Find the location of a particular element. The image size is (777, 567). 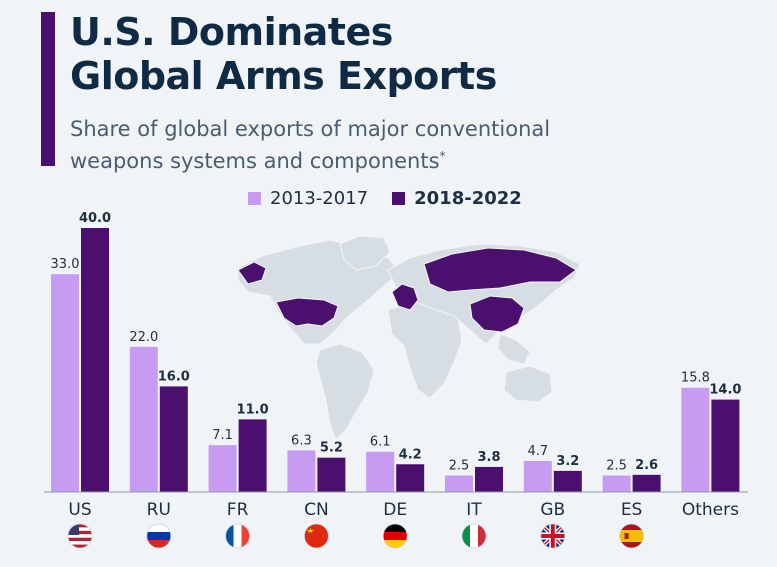

map-europe-highlight is located at coordinates (405, 297).